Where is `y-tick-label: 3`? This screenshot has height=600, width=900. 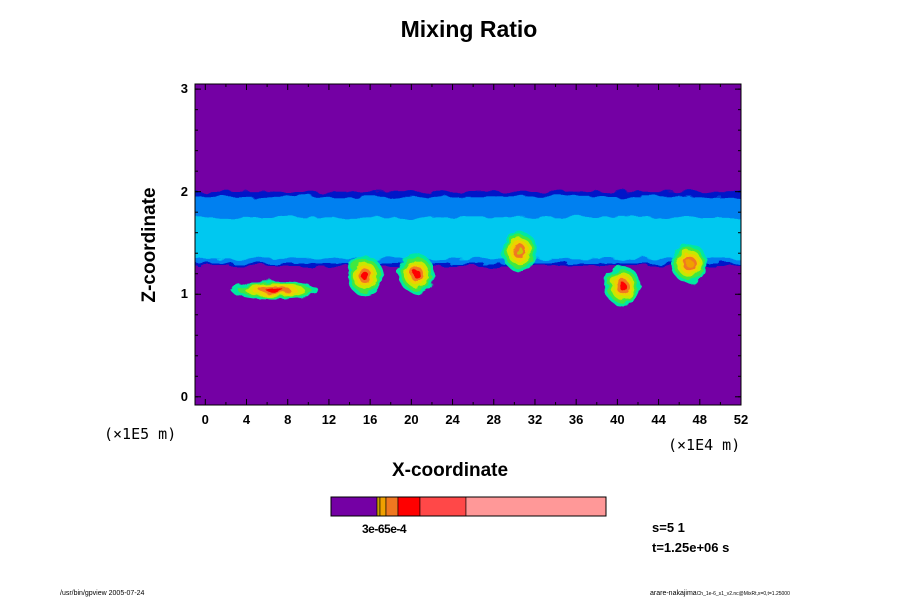 y-tick-label: 3 is located at coordinates (184, 89).